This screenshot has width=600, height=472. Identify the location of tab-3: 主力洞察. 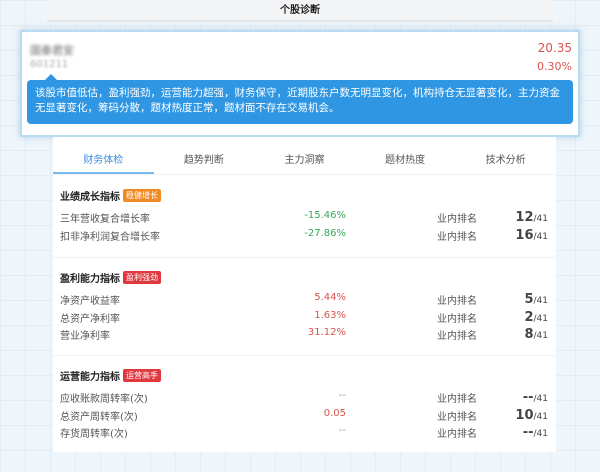
(304, 160).